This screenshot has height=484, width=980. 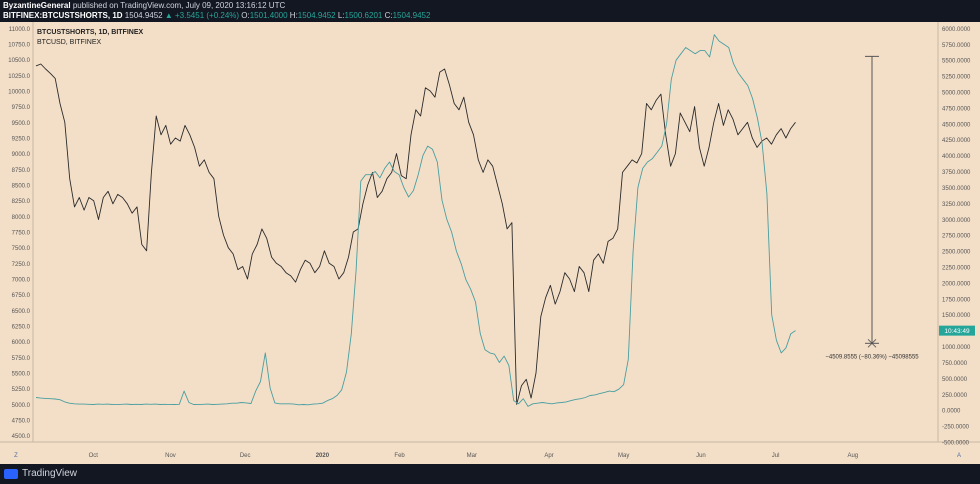 What do you see at coordinates (955, 364) in the screenshot?
I see `right-tick-label: 750.0000` at bounding box center [955, 364].